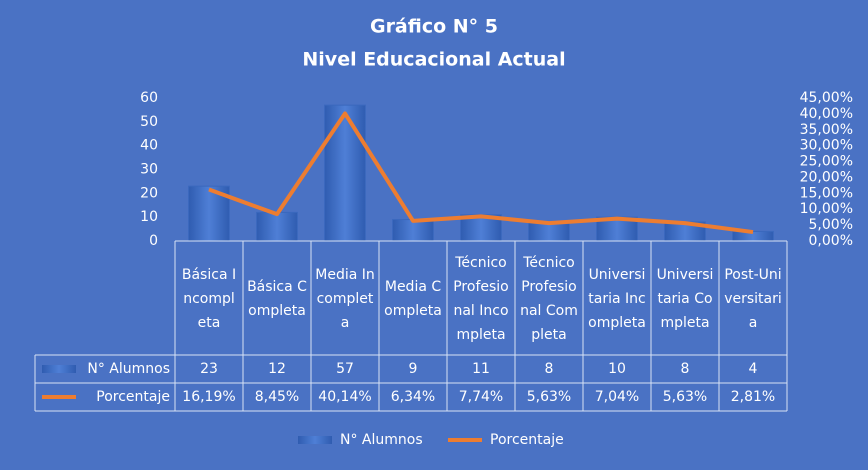 The height and width of the screenshot is (470, 868). What do you see at coordinates (753, 369) in the screenshot?
I see `table-value: 4` at bounding box center [753, 369].